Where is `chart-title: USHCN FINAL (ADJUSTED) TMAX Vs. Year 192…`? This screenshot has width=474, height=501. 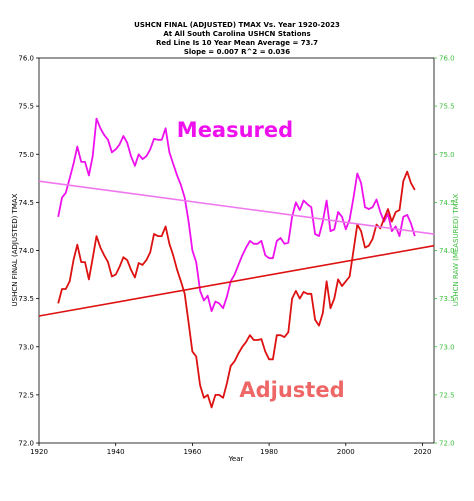
chart-title: USHCN FINAL (ADJUSTED) TMAX Vs. Year 192… is located at coordinates (237, 38).